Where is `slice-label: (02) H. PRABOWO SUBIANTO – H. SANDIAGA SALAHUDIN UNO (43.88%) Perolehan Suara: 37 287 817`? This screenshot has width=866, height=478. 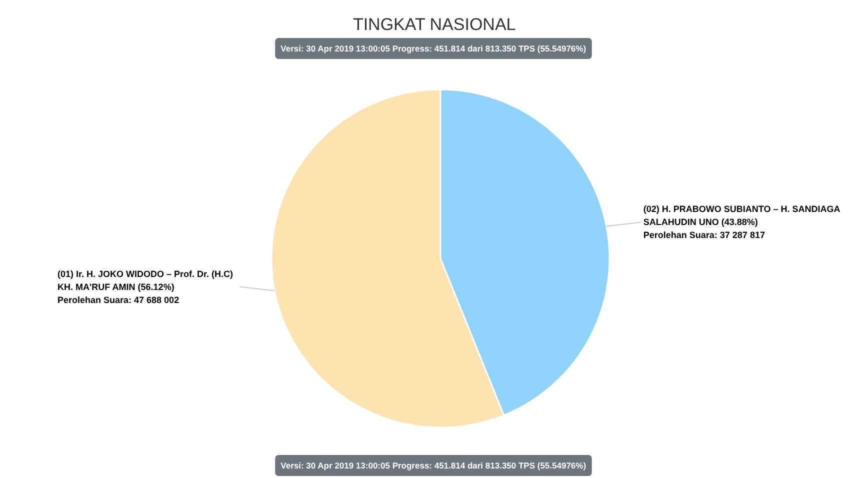
slice-label: (02) H. PRABOWO SUBIANTO – H. SANDIAGA SALAHUDIN UNO (43.88%) Perolehan Suara: 37 287 817 is located at coordinates (742, 222).